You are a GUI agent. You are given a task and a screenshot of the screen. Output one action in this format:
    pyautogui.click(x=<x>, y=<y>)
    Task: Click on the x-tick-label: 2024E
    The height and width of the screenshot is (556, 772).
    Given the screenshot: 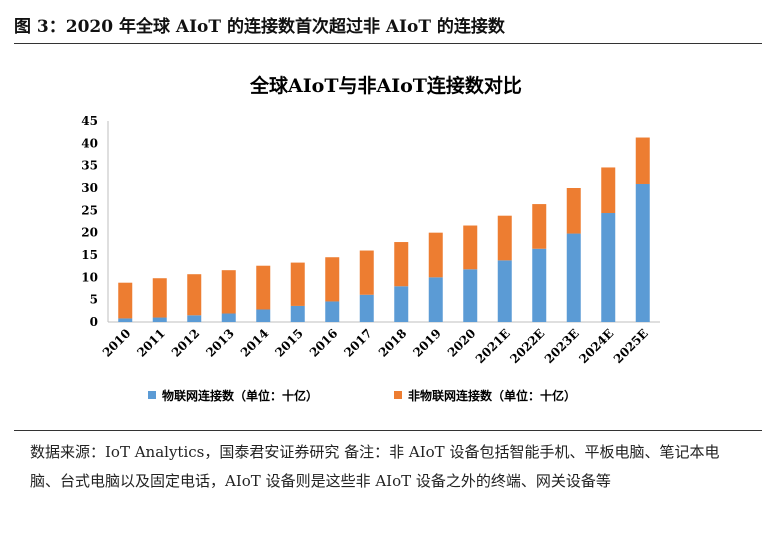 What is the action you would take?
    pyautogui.click(x=596, y=346)
    